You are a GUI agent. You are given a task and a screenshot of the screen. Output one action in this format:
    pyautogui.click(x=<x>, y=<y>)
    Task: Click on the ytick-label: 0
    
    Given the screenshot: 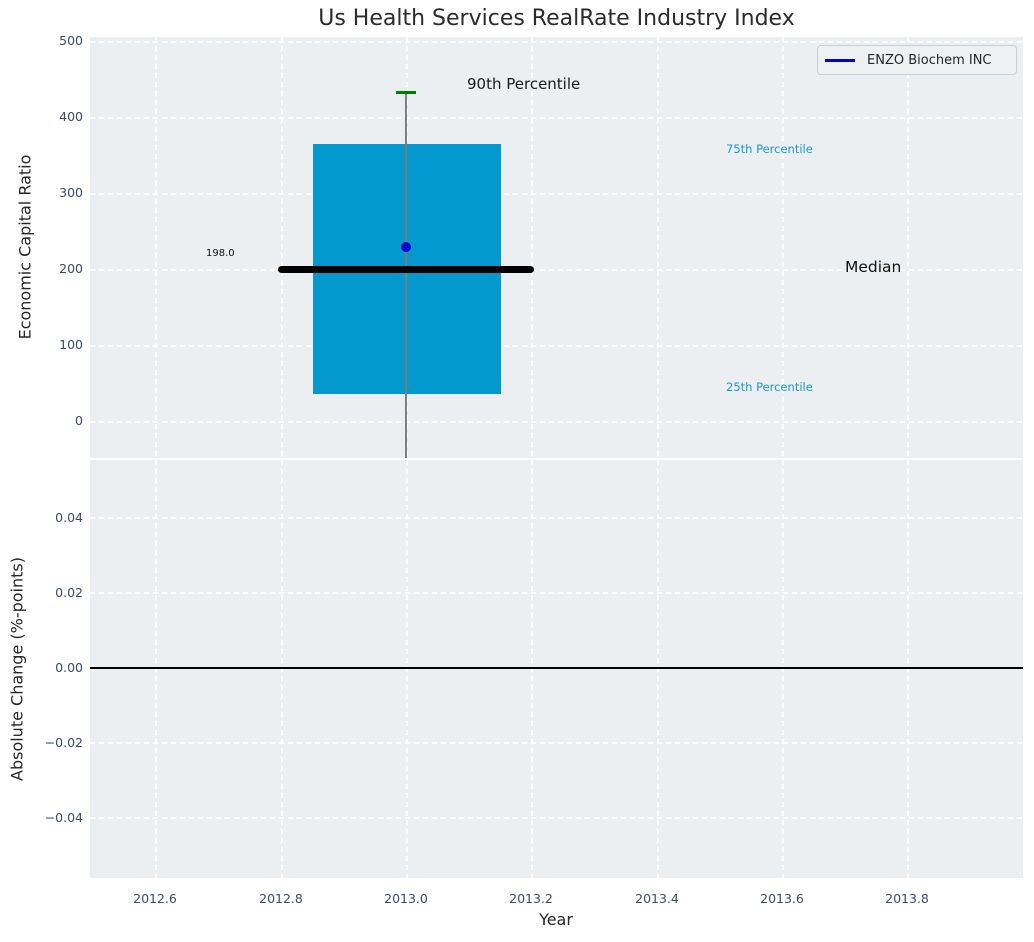 What is the action you would take?
    pyautogui.click(x=79, y=420)
    